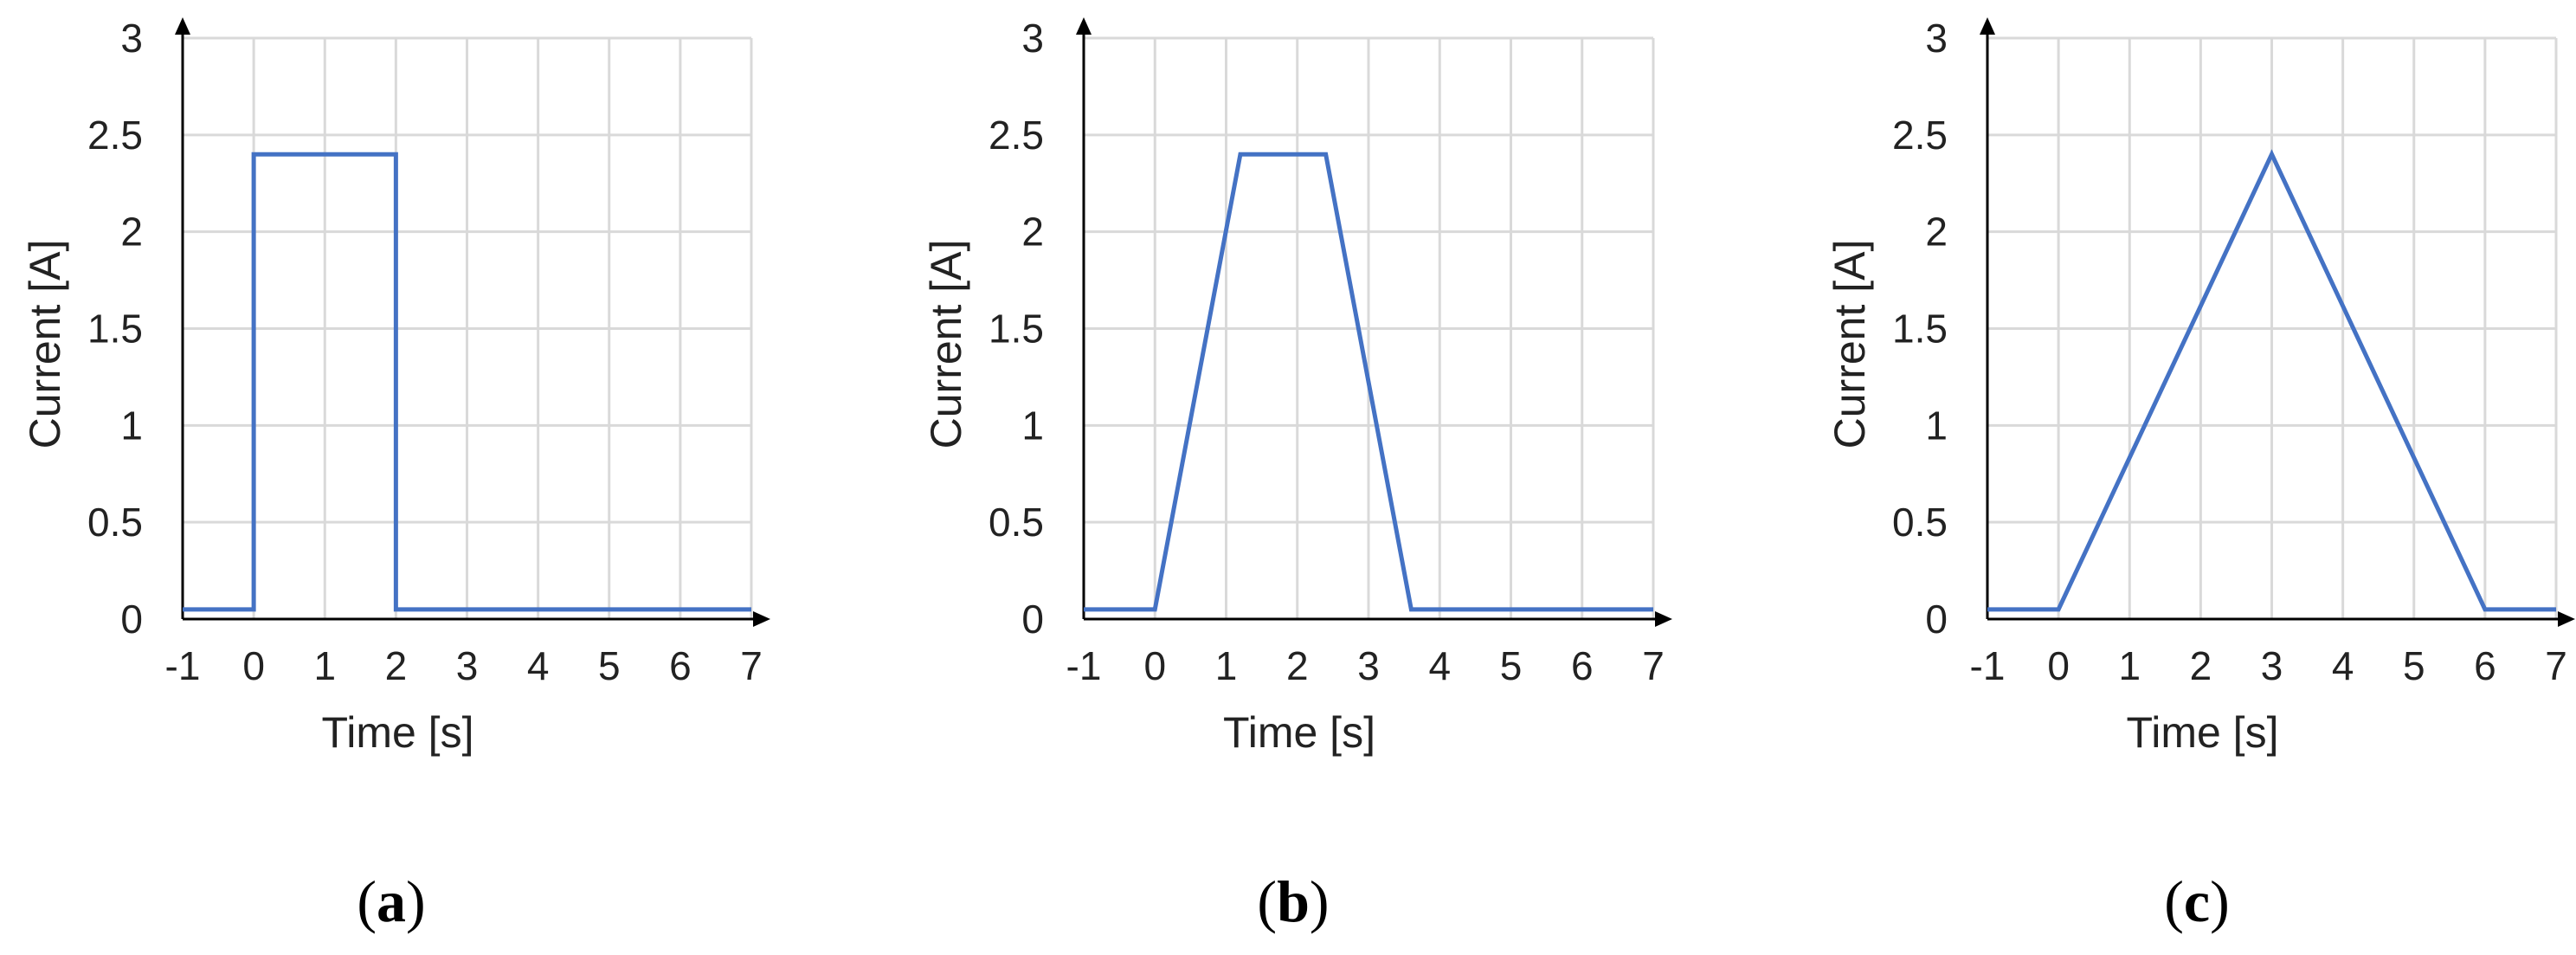 Image resolution: width=2576 pixels, height=955 pixels. I want to click on panel-caption: (c), so click(2197, 901).